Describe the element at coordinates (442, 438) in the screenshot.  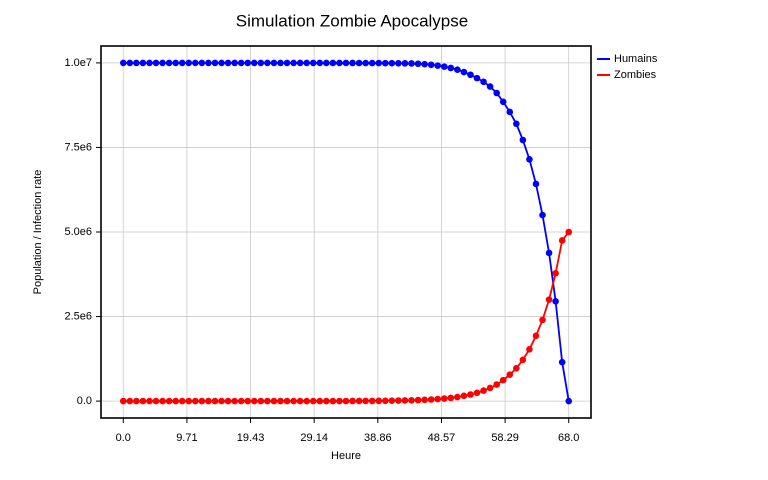
I see `x-tick-label: 48.57` at that location.